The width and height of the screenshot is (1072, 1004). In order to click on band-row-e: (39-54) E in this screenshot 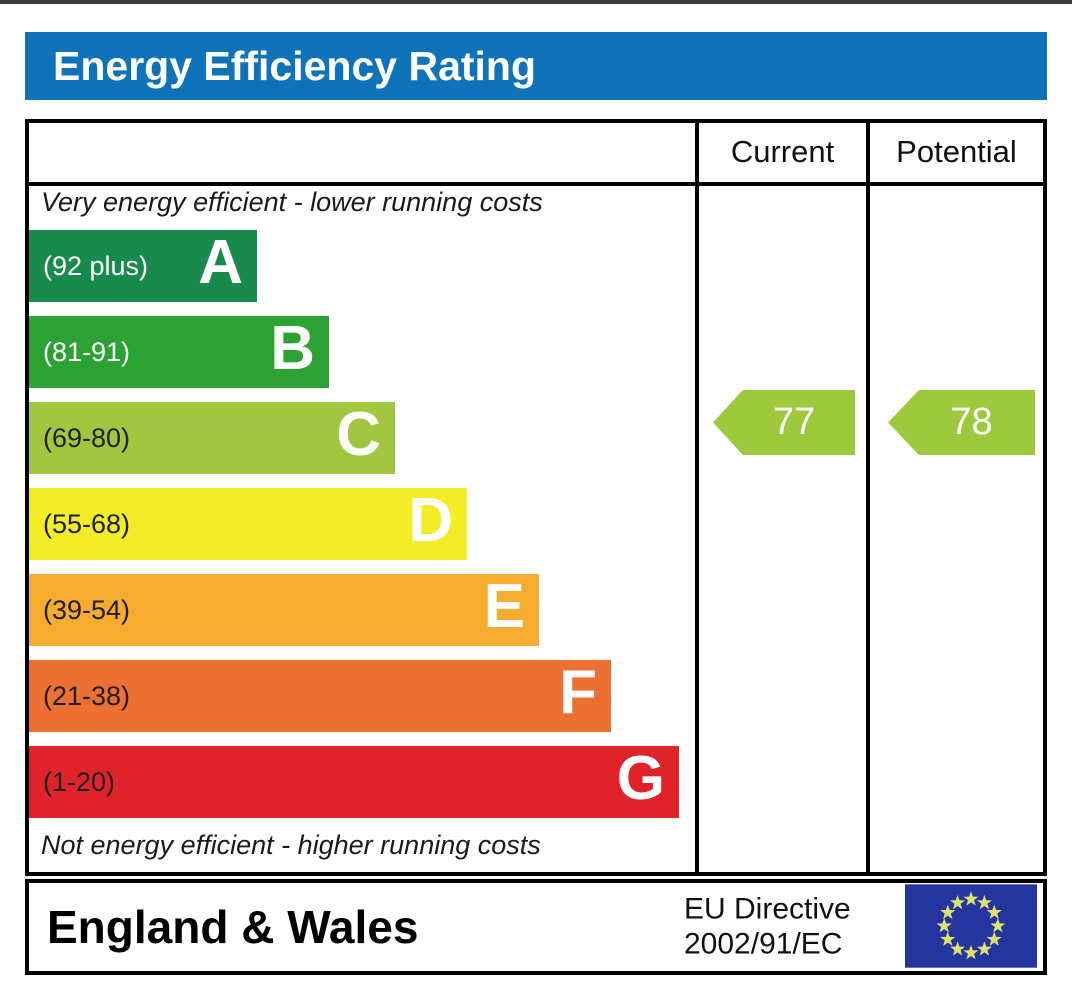, I will do `click(284, 610)`.